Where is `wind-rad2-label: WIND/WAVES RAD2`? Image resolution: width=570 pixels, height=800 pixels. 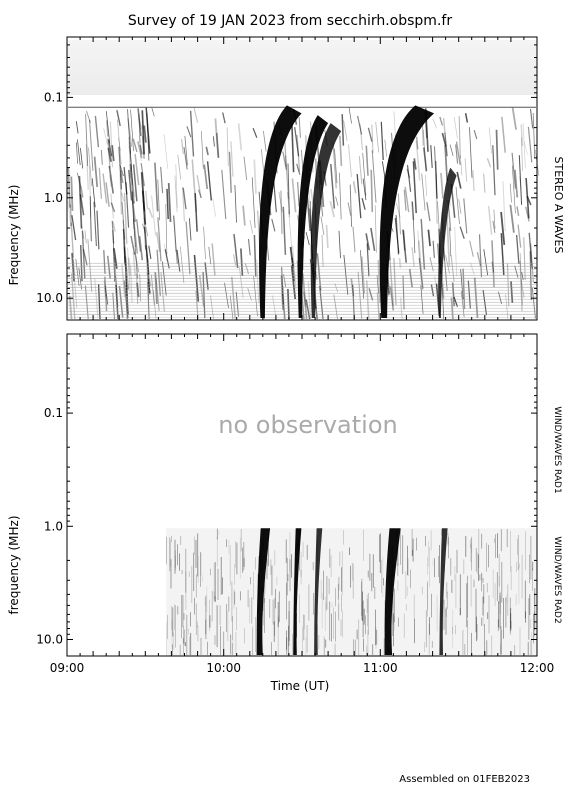 wind-rad2-label: WIND/WAVES RAD2 is located at coordinates (557, 579).